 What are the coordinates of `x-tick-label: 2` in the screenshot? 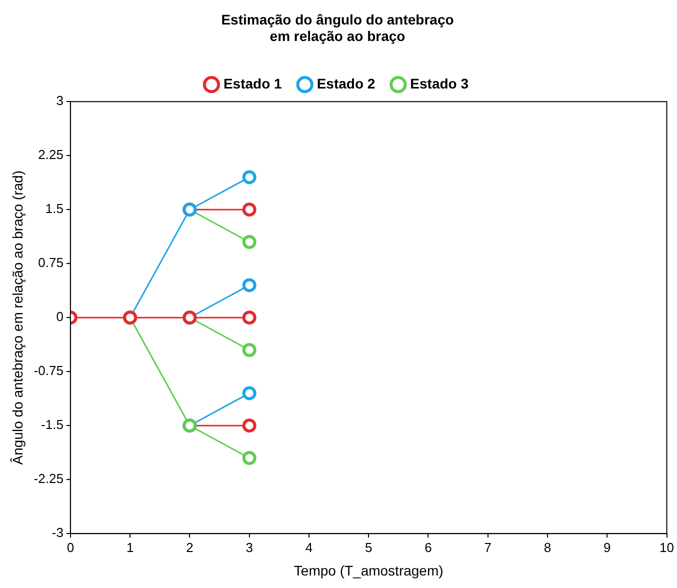 It's located at (190, 547).